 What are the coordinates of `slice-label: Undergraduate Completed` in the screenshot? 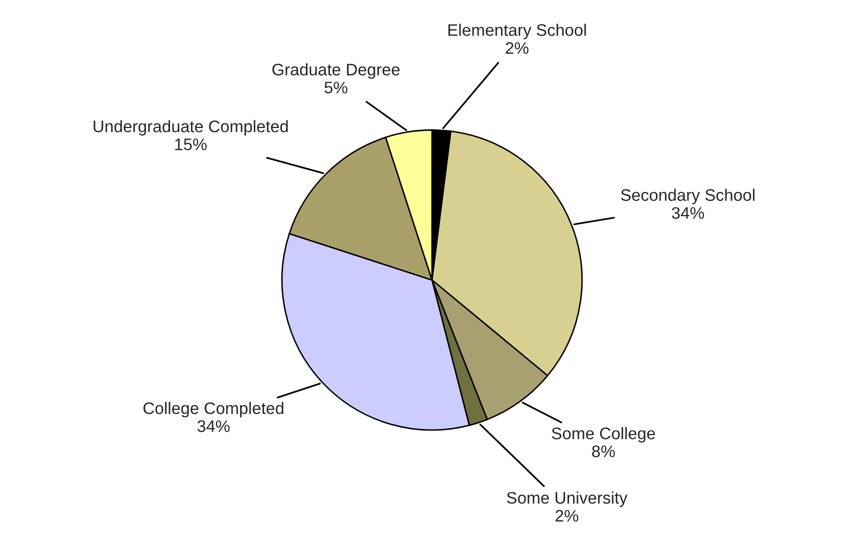 It's located at (191, 128).